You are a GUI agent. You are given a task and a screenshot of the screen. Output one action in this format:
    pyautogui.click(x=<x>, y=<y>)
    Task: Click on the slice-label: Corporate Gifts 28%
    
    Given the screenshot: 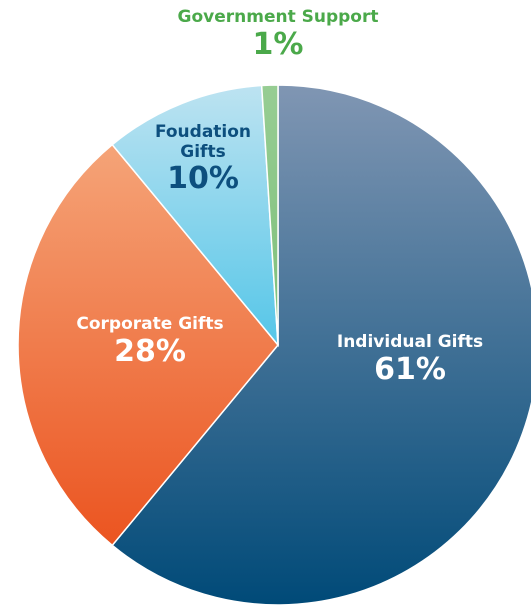 What is the action you would take?
    pyautogui.click(x=150, y=341)
    